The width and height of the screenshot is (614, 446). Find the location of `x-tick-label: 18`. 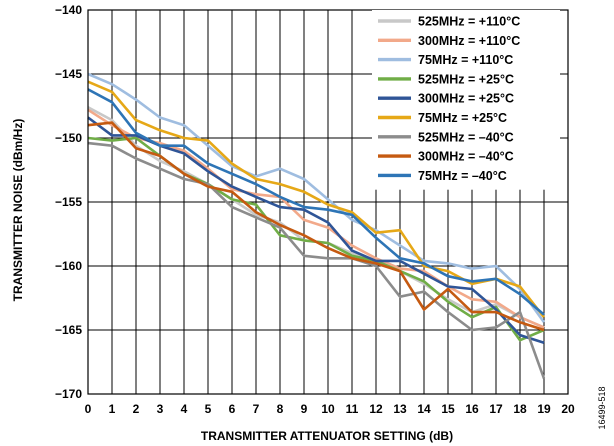

x-tick-label: 18 is located at coordinates (520, 409).